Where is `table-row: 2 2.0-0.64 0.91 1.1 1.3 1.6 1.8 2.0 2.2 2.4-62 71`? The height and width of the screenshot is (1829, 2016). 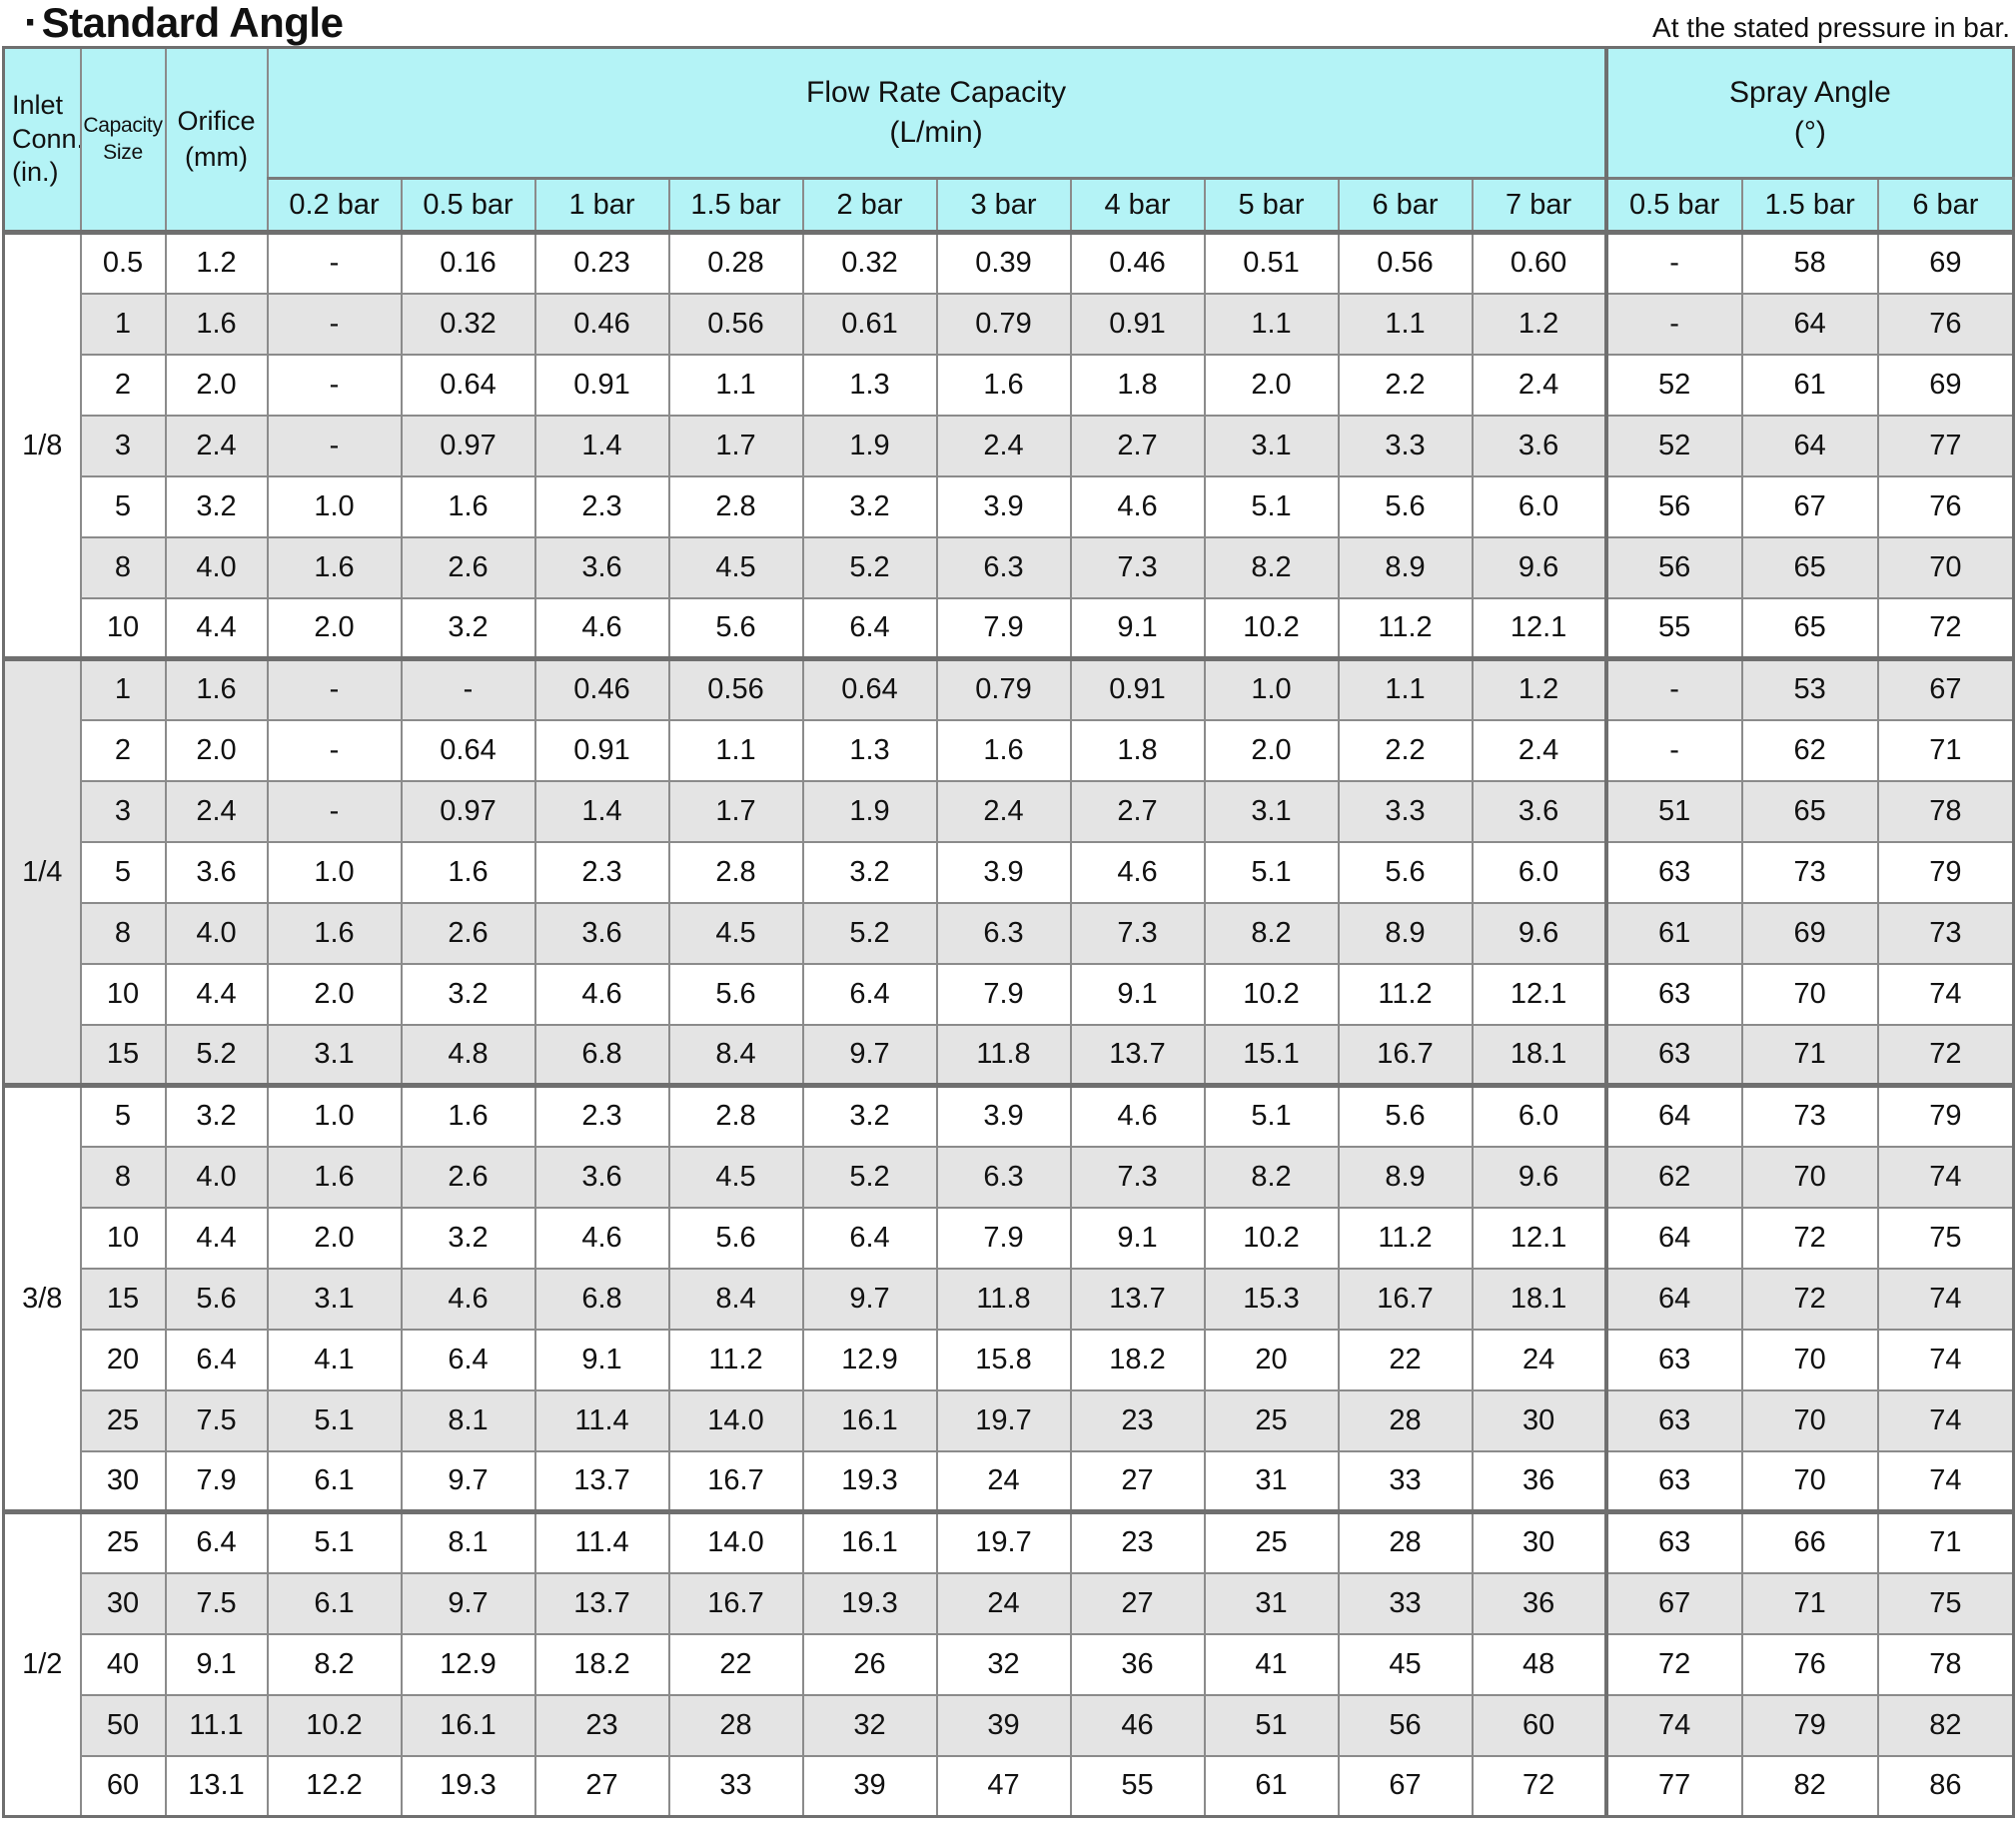 table-row: 2 2.0-0.64 0.91 1.1 1.3 1.6 1.8 2.0 2.2 2.4-62 71 is located at coordinates (1009, 750).